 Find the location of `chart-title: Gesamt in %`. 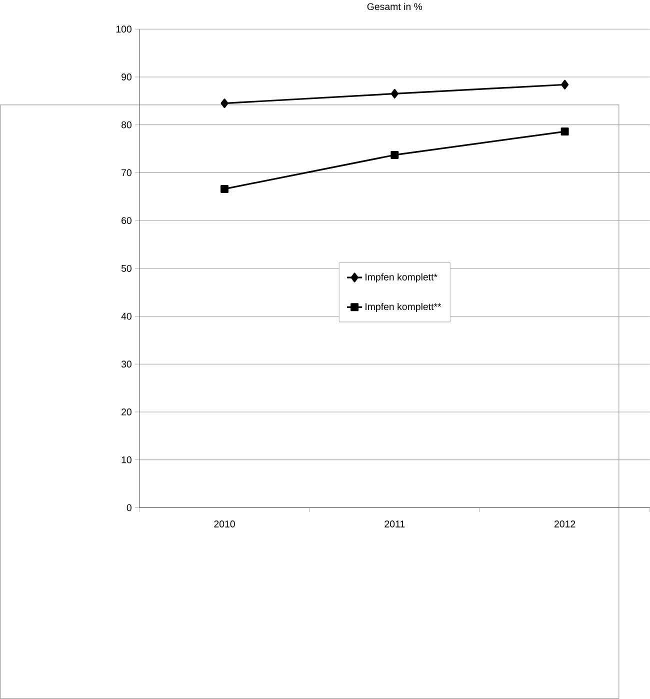

chart-title: Gesamt in % is located at coordinates (394, 6).